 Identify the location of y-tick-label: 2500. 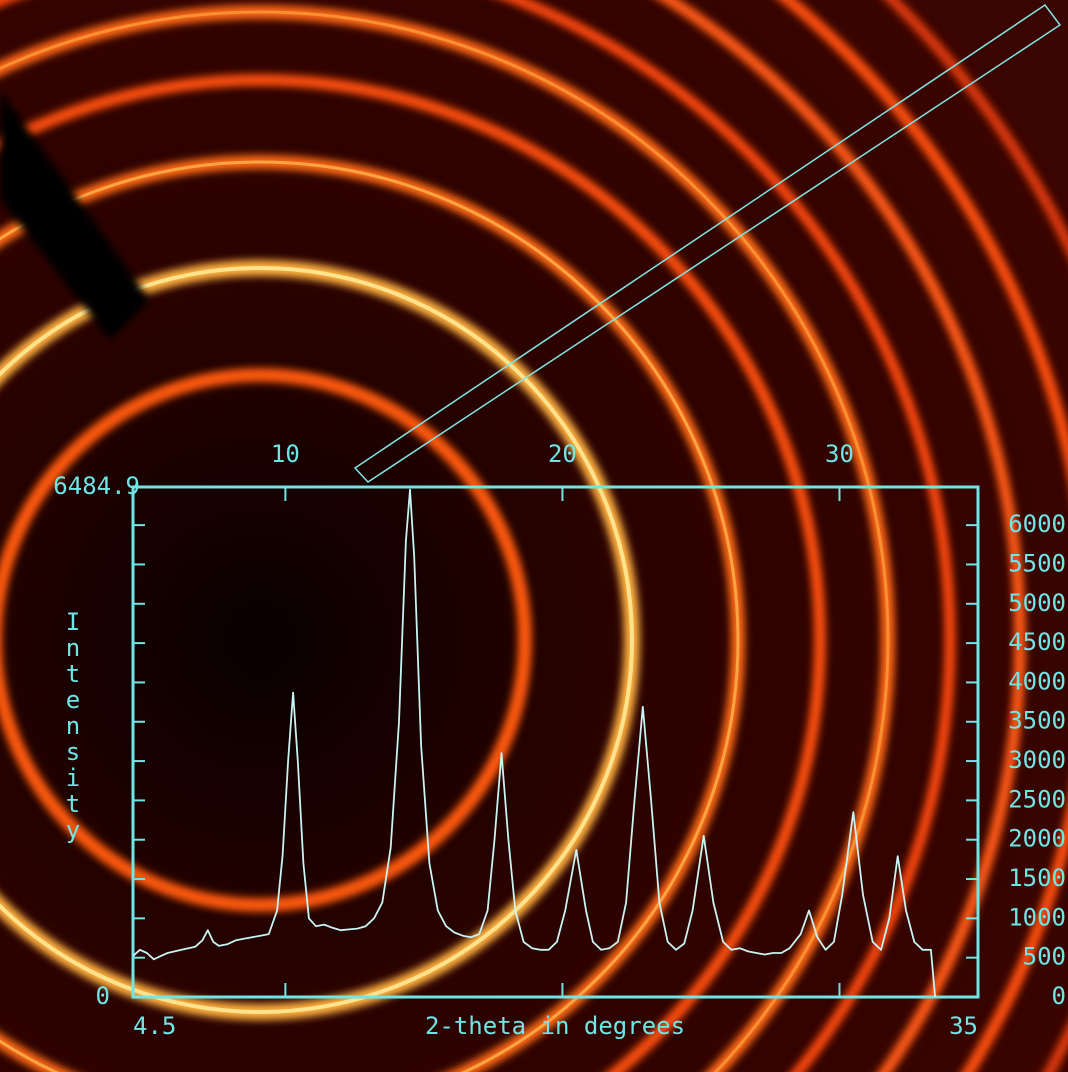
(1037, 799).